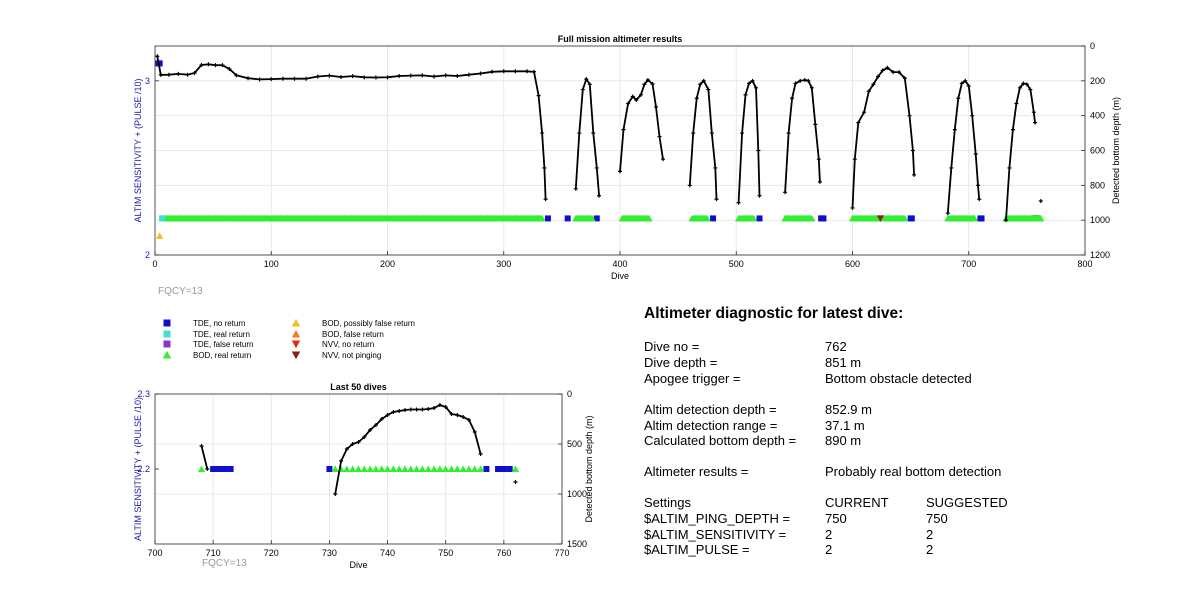 The width and height of the screenshot is (1200, 611). I want to click on setting-current: 2, so click(829, 534).